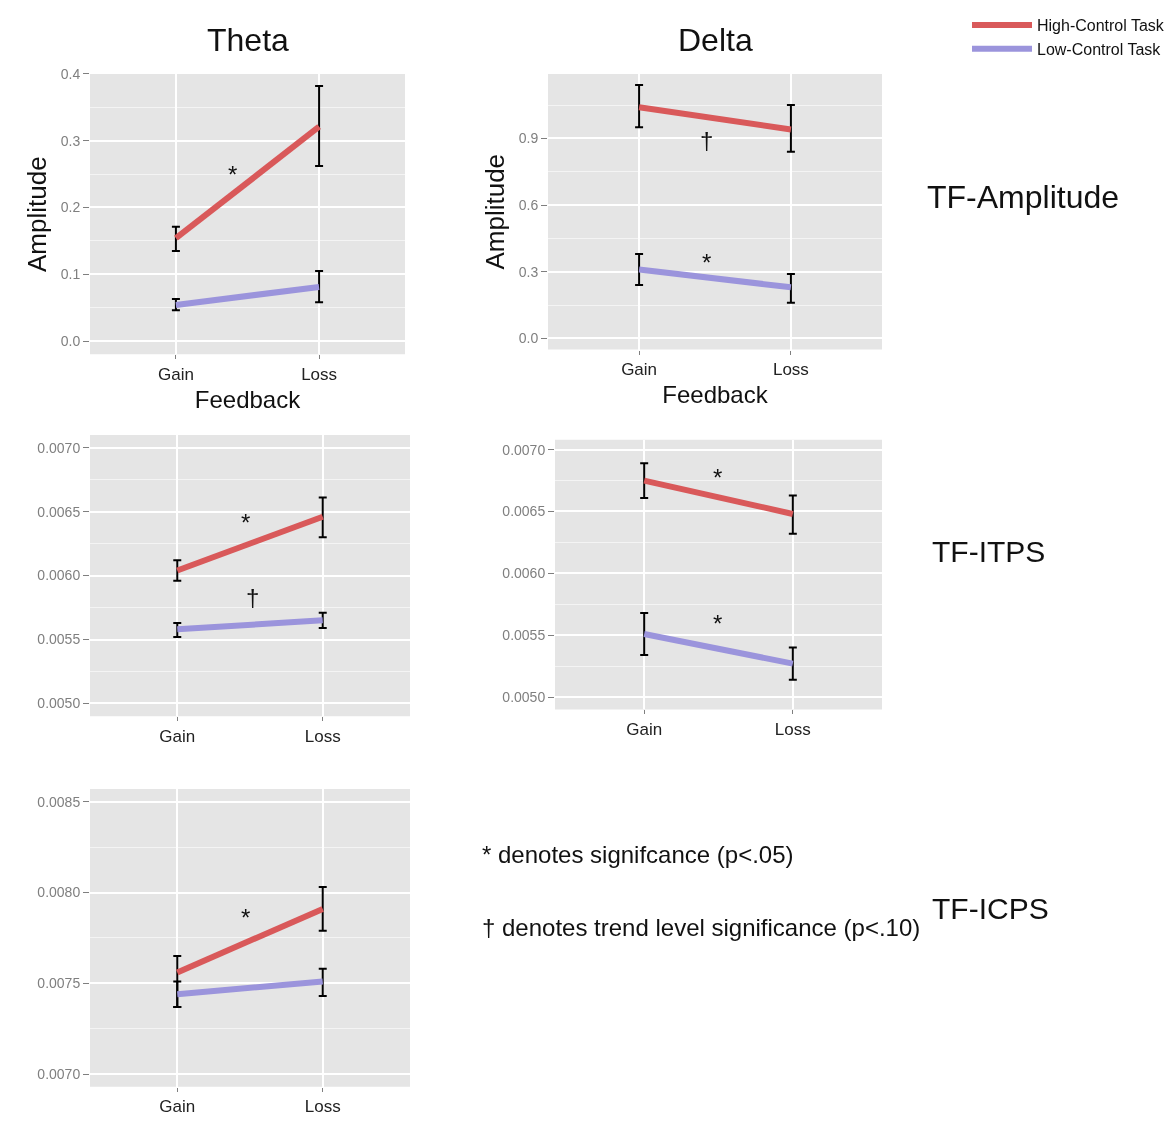  Describe the element at coordinates (701, 927) in the screenshot. I see `text: † denotes trend level significance (p<.10)` at that location.